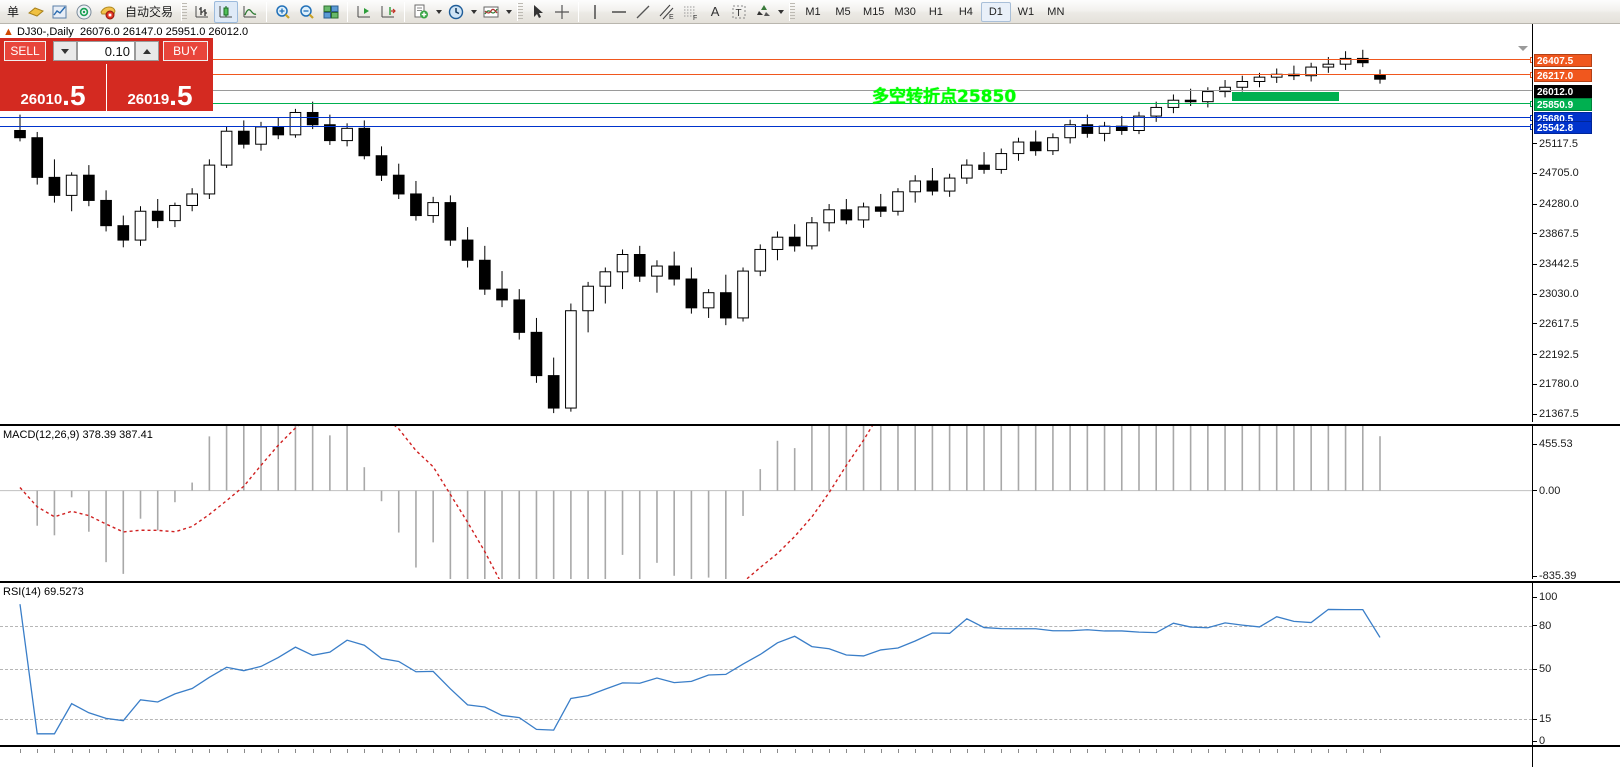 The width and height of the screenshot is (1620, 767). What do you see at coordinates (25, 51) in the screenshot?
I see `sell-button: SELL` at bounding box center [25, 51].